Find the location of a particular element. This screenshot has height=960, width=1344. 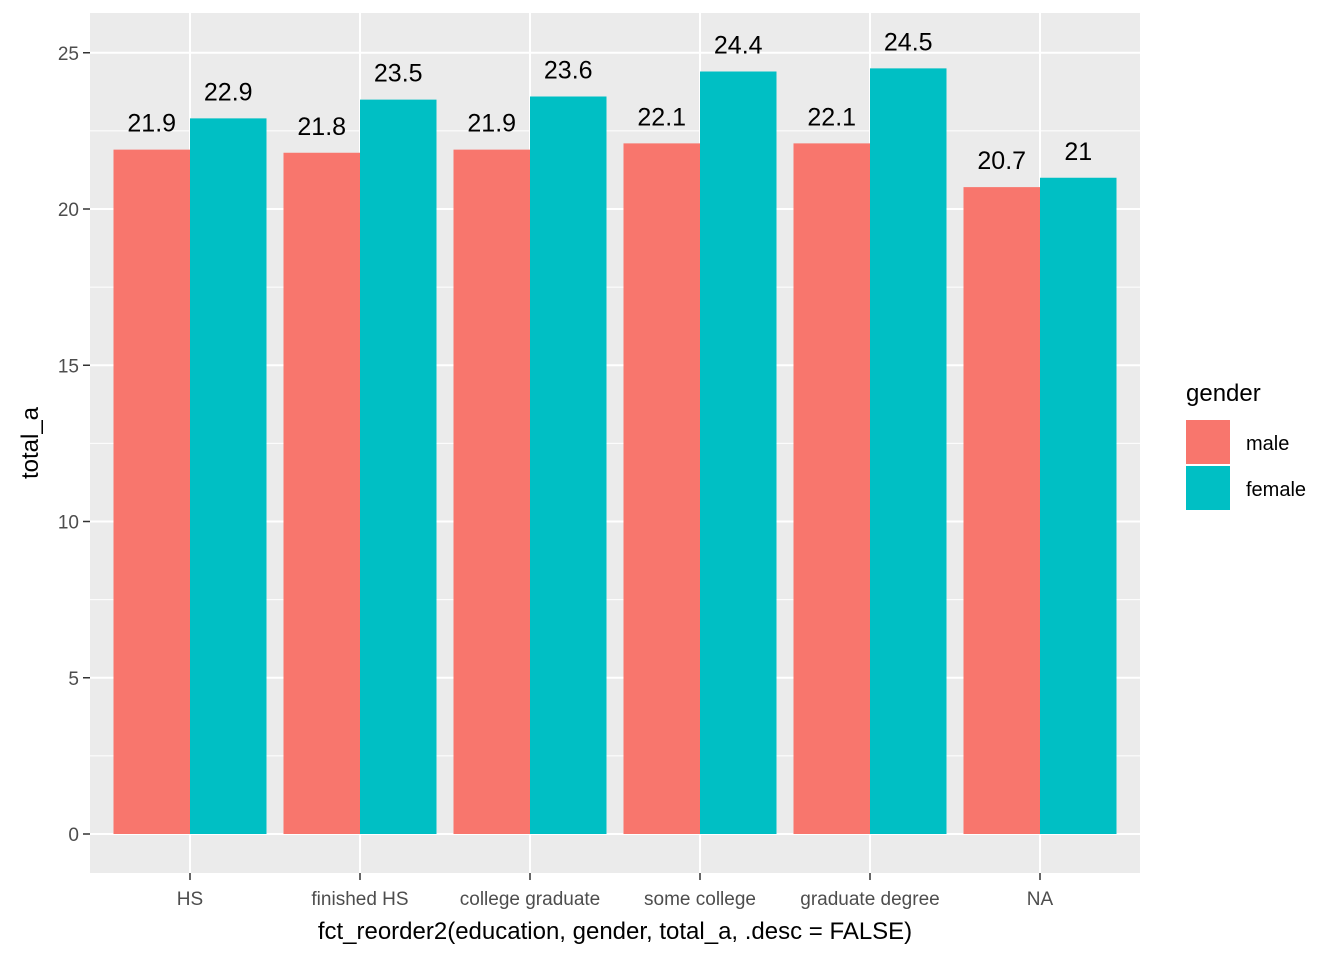

data-label-male: 21.8 is located at coordinates (321, 127).